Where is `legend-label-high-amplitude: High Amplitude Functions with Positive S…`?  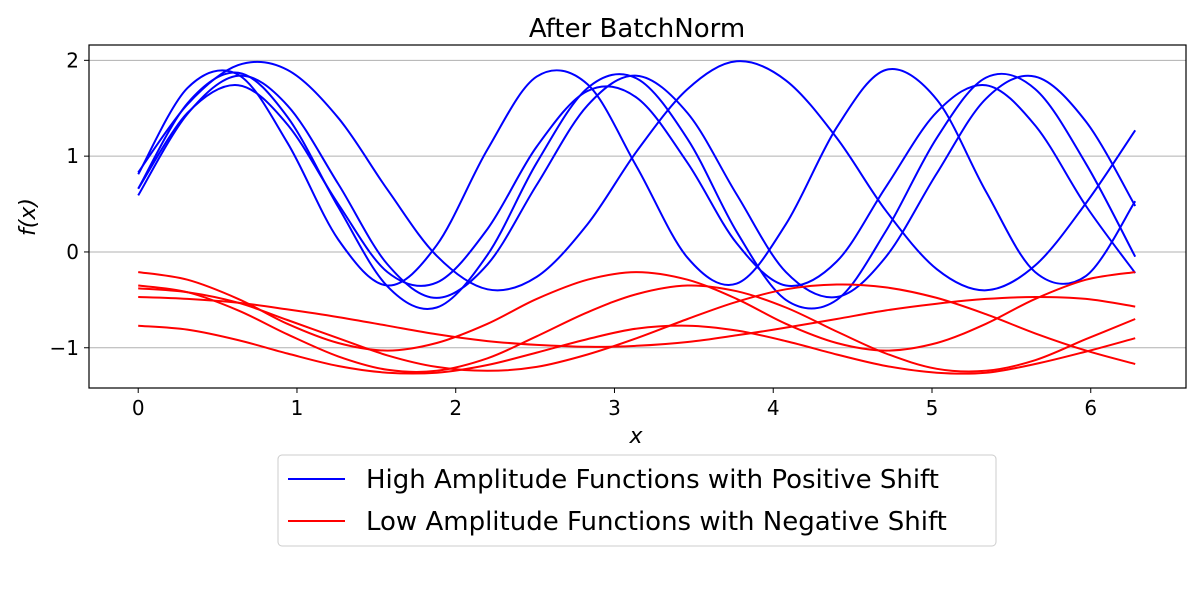
legend-label-high-amplitude: High Amplitude Functions with Positive S… is located at coordinates (652, 480).